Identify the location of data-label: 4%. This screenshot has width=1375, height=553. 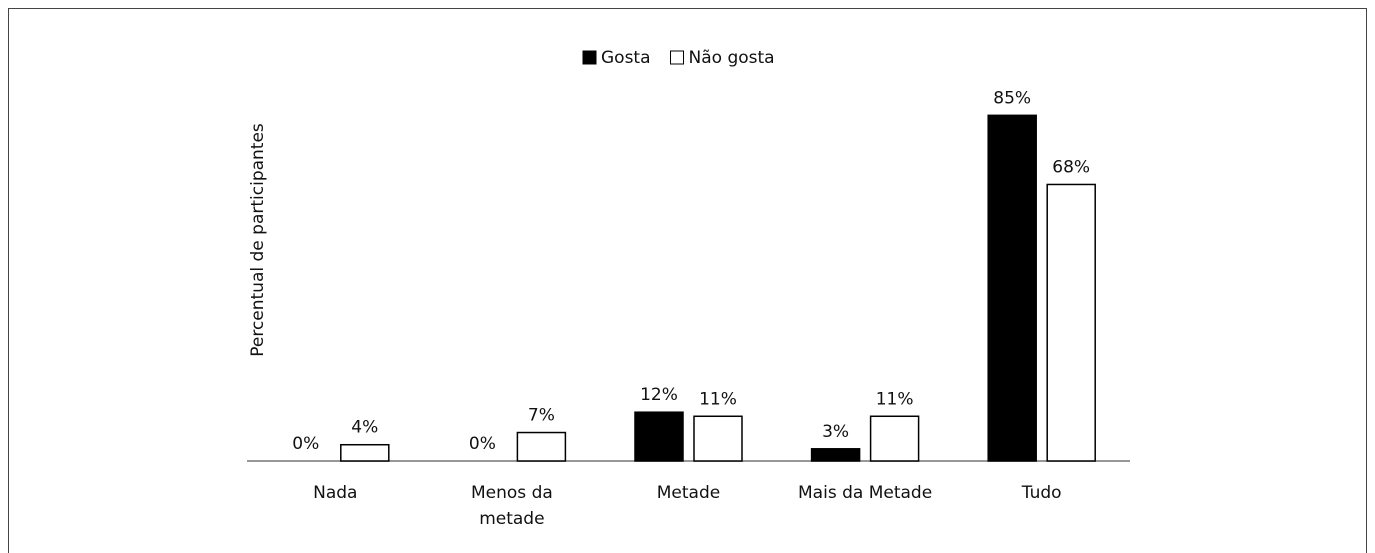
(364, 428).